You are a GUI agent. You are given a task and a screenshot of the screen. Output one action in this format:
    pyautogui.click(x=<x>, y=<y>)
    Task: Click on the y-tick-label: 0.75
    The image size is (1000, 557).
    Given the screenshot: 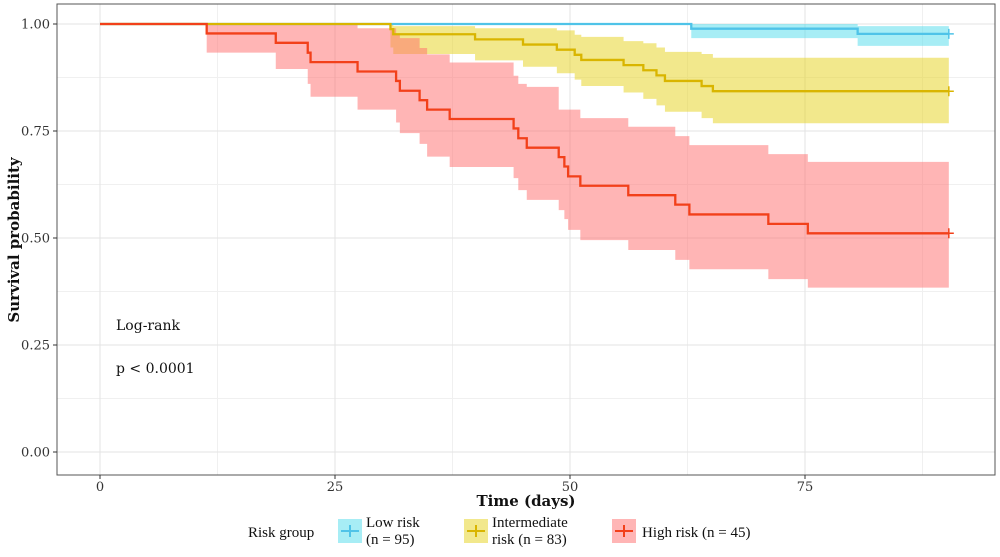 What is the action you would take?
    pyautogui.click(x=35, y=132)
    